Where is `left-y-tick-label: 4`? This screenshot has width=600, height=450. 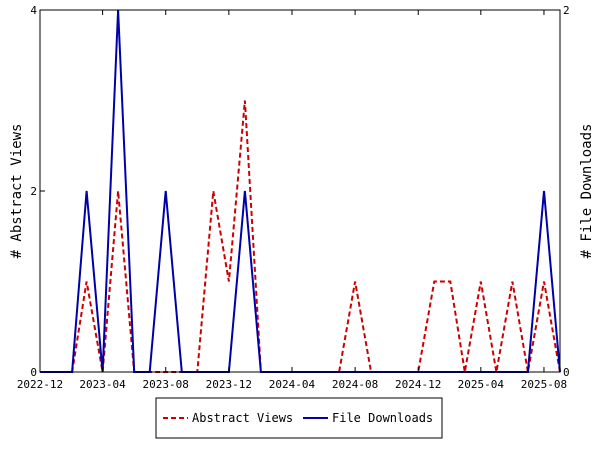 left-y-tick-label: 4 is located at coordinates (33, 10).